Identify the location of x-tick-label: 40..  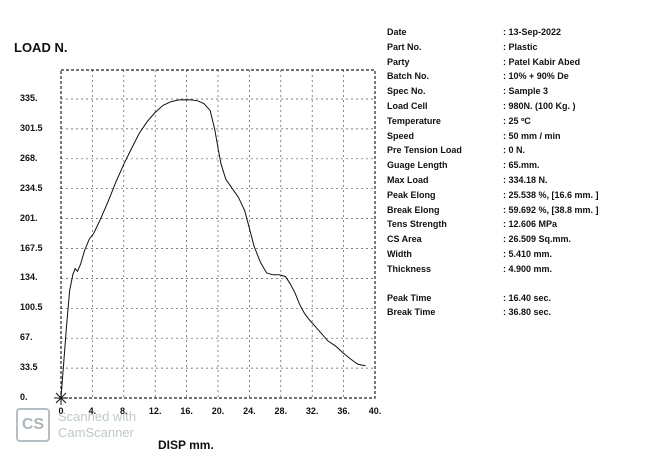
(375, 411).